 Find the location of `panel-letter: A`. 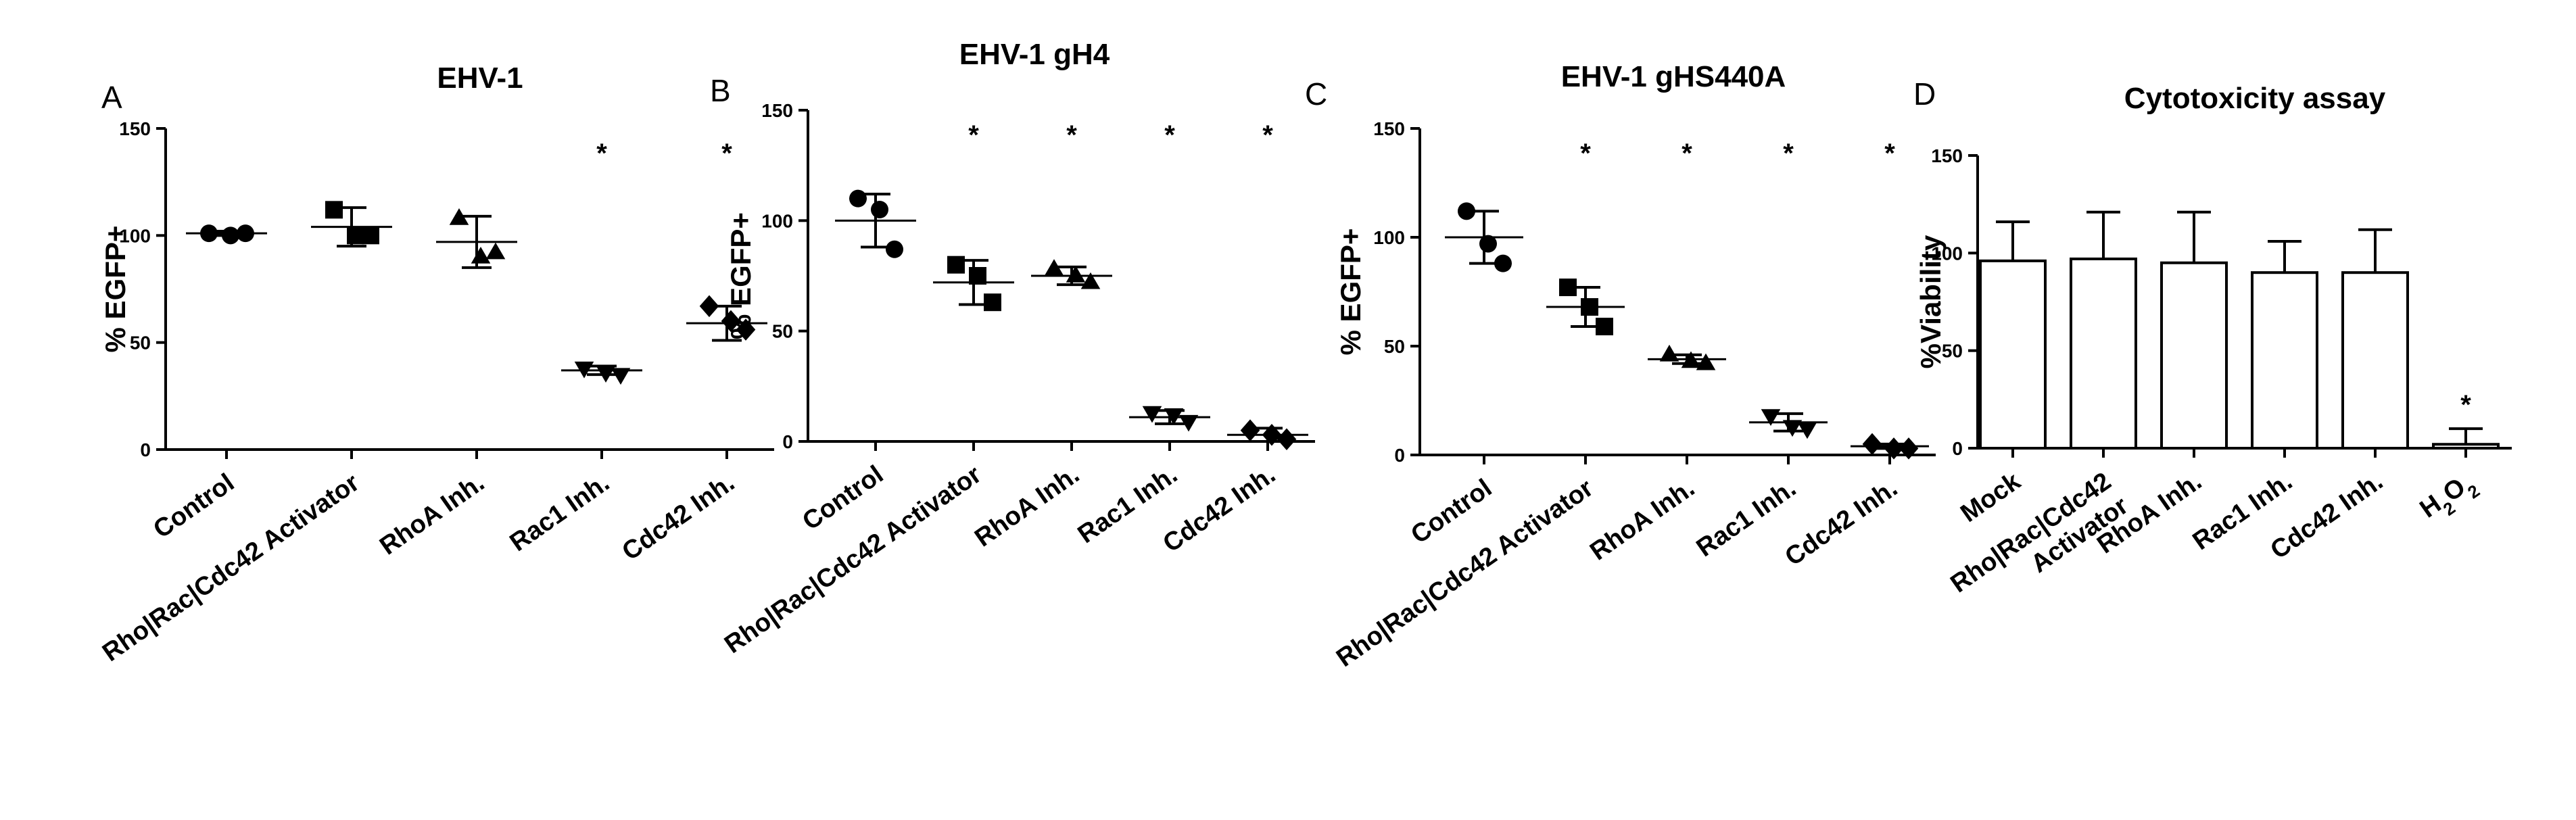

panel-letter: A is located at coordinates (111, 97).